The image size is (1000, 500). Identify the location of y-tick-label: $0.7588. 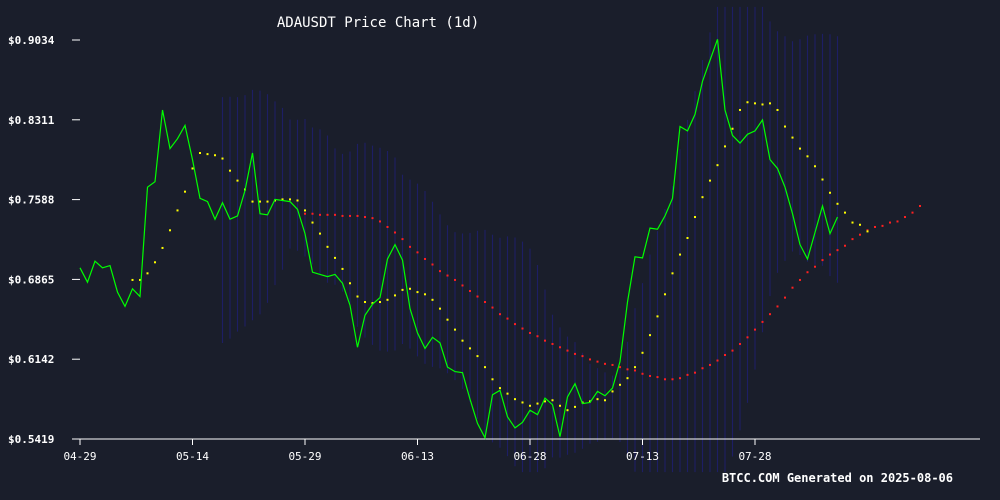
(31, 200).